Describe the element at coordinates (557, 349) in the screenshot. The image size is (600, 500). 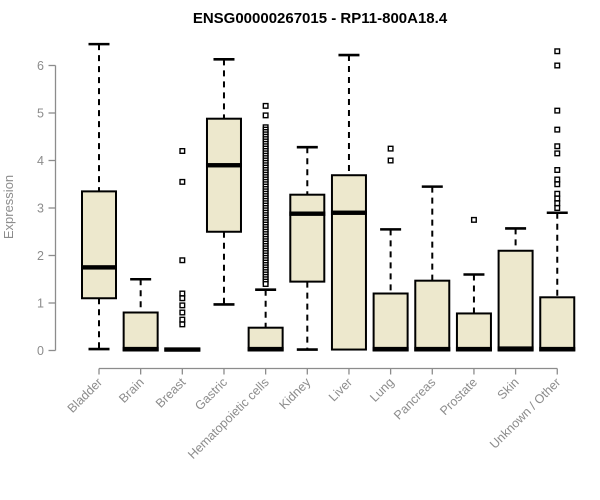
I see `median-unknown-other` at that location.